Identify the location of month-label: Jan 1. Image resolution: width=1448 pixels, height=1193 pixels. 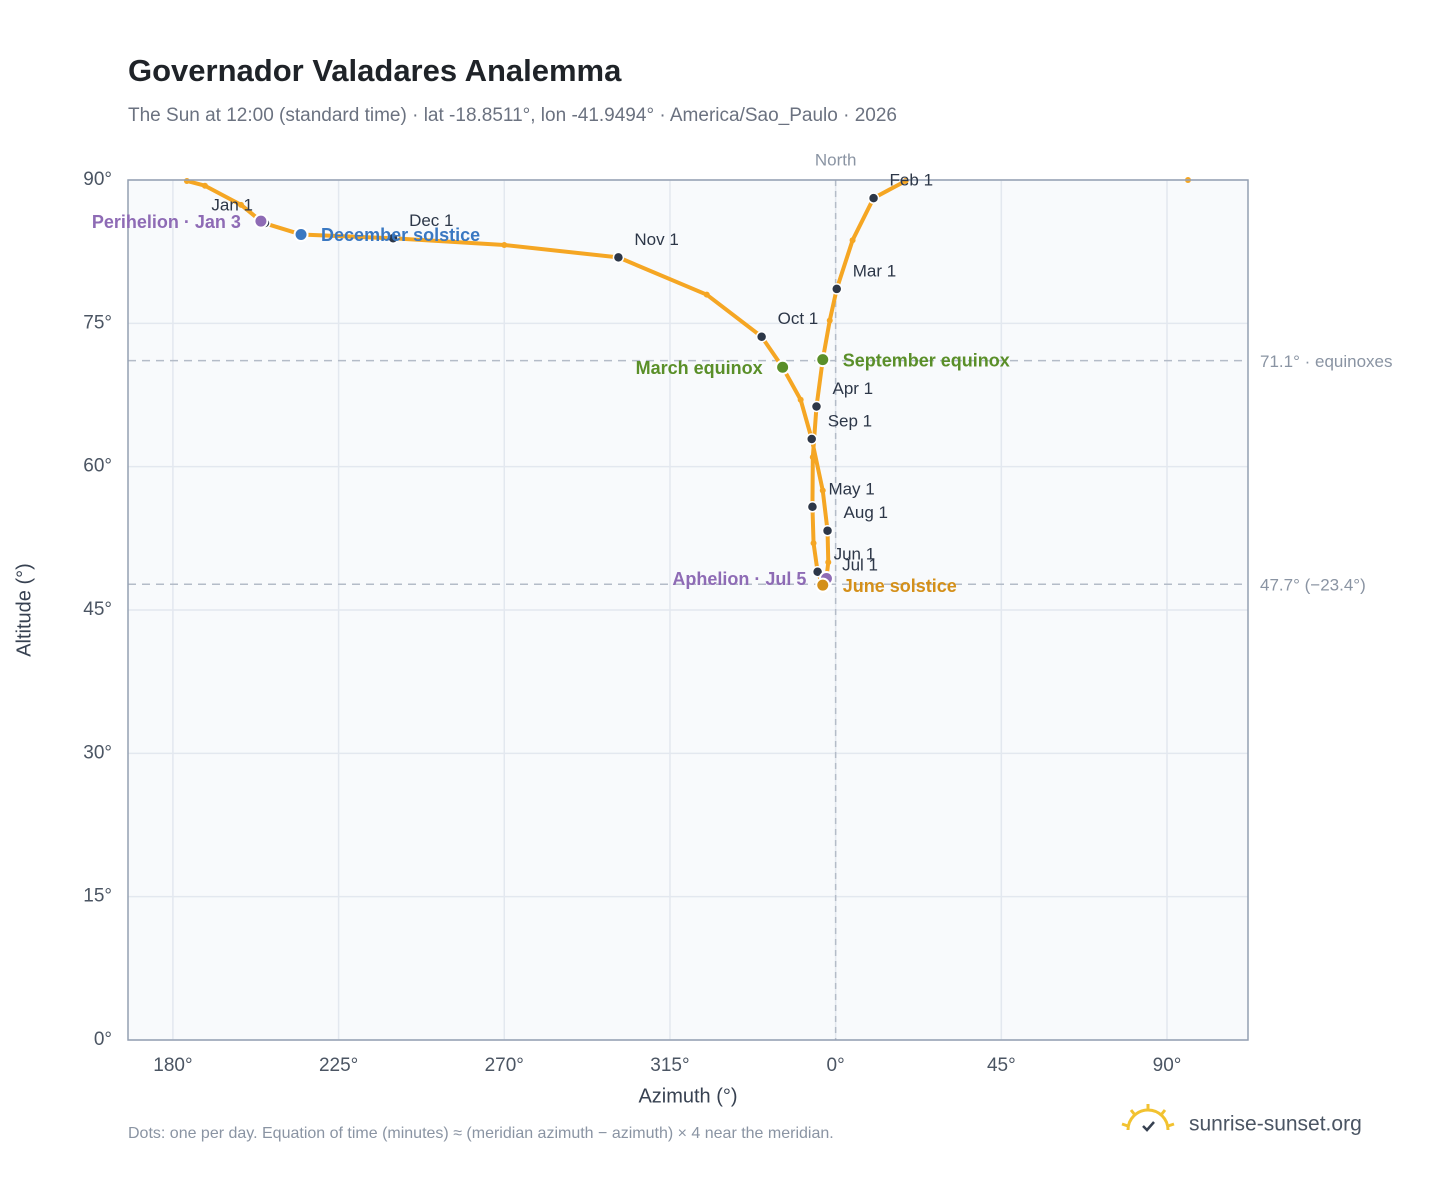
(232, 204).